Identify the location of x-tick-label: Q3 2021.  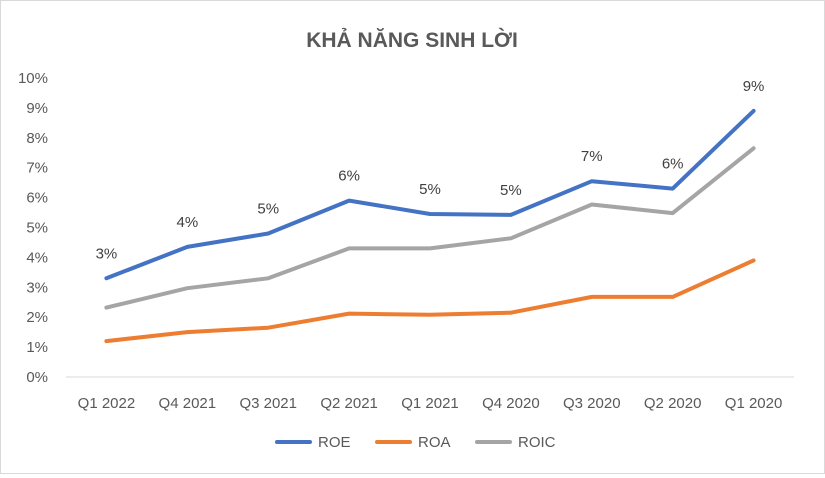
(268, 403).